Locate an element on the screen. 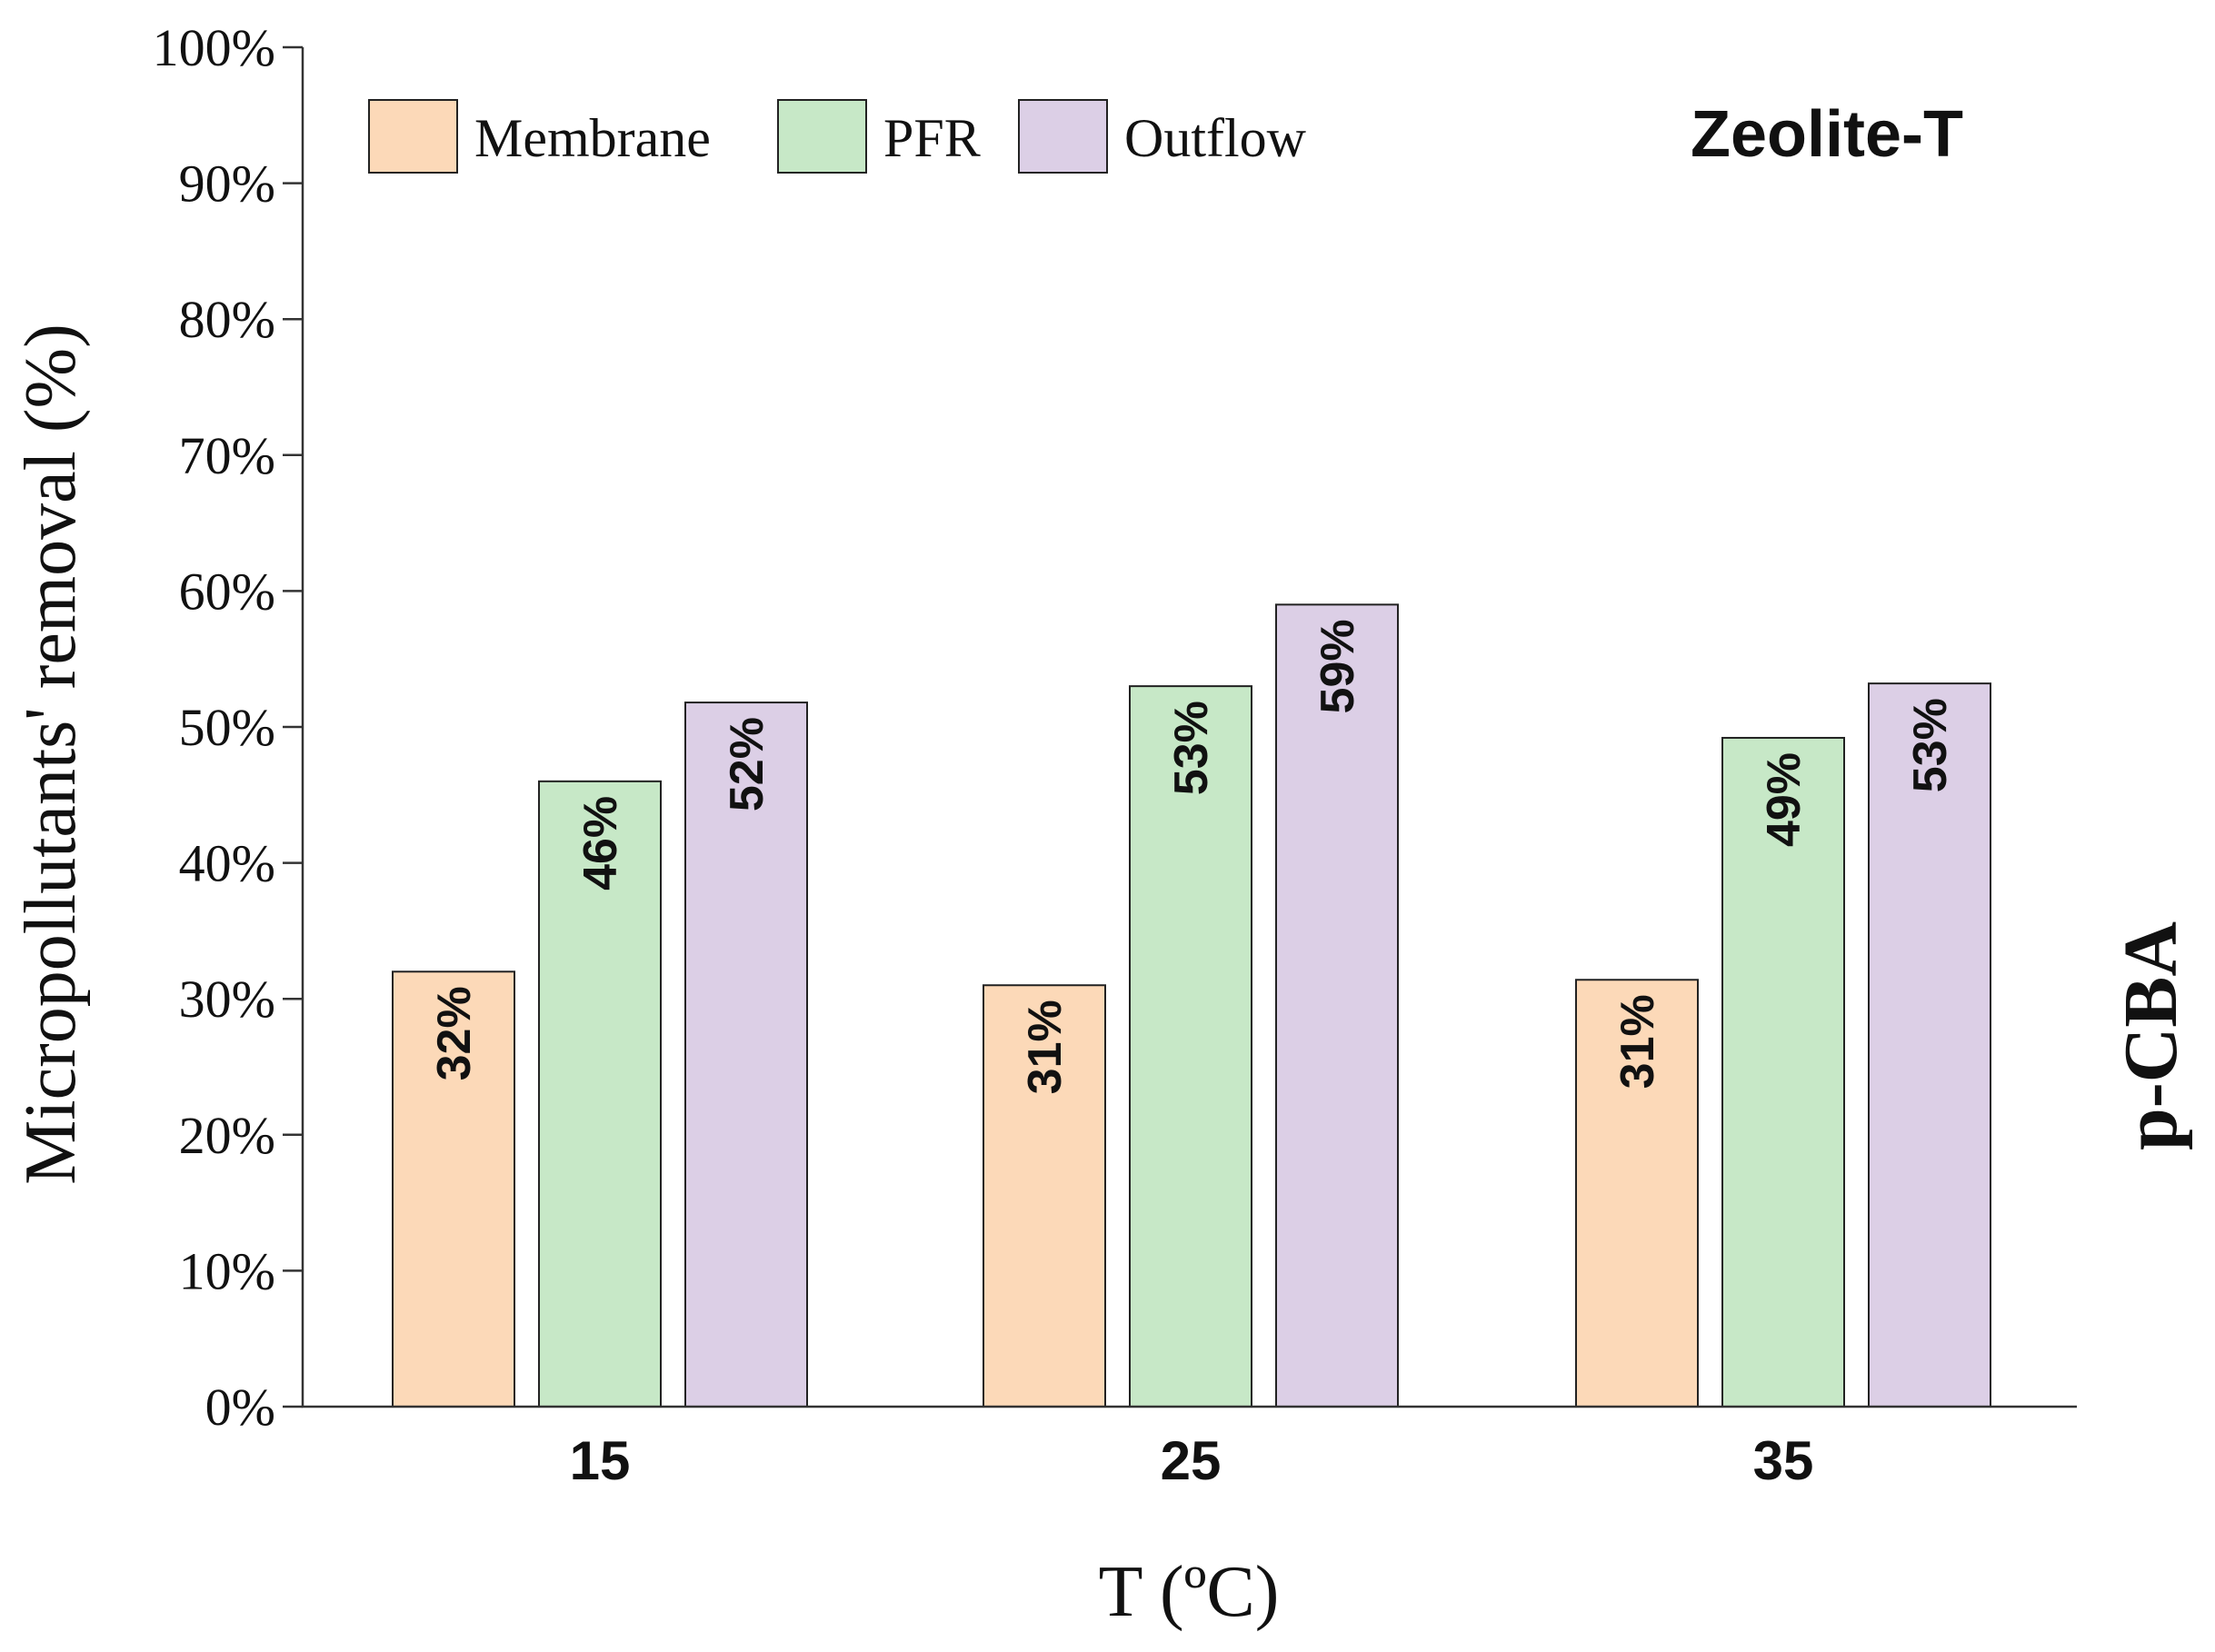 This screenshot has width=2215, height=1652. x-tick-label: 35 is located at coordinates (1783, 1460).